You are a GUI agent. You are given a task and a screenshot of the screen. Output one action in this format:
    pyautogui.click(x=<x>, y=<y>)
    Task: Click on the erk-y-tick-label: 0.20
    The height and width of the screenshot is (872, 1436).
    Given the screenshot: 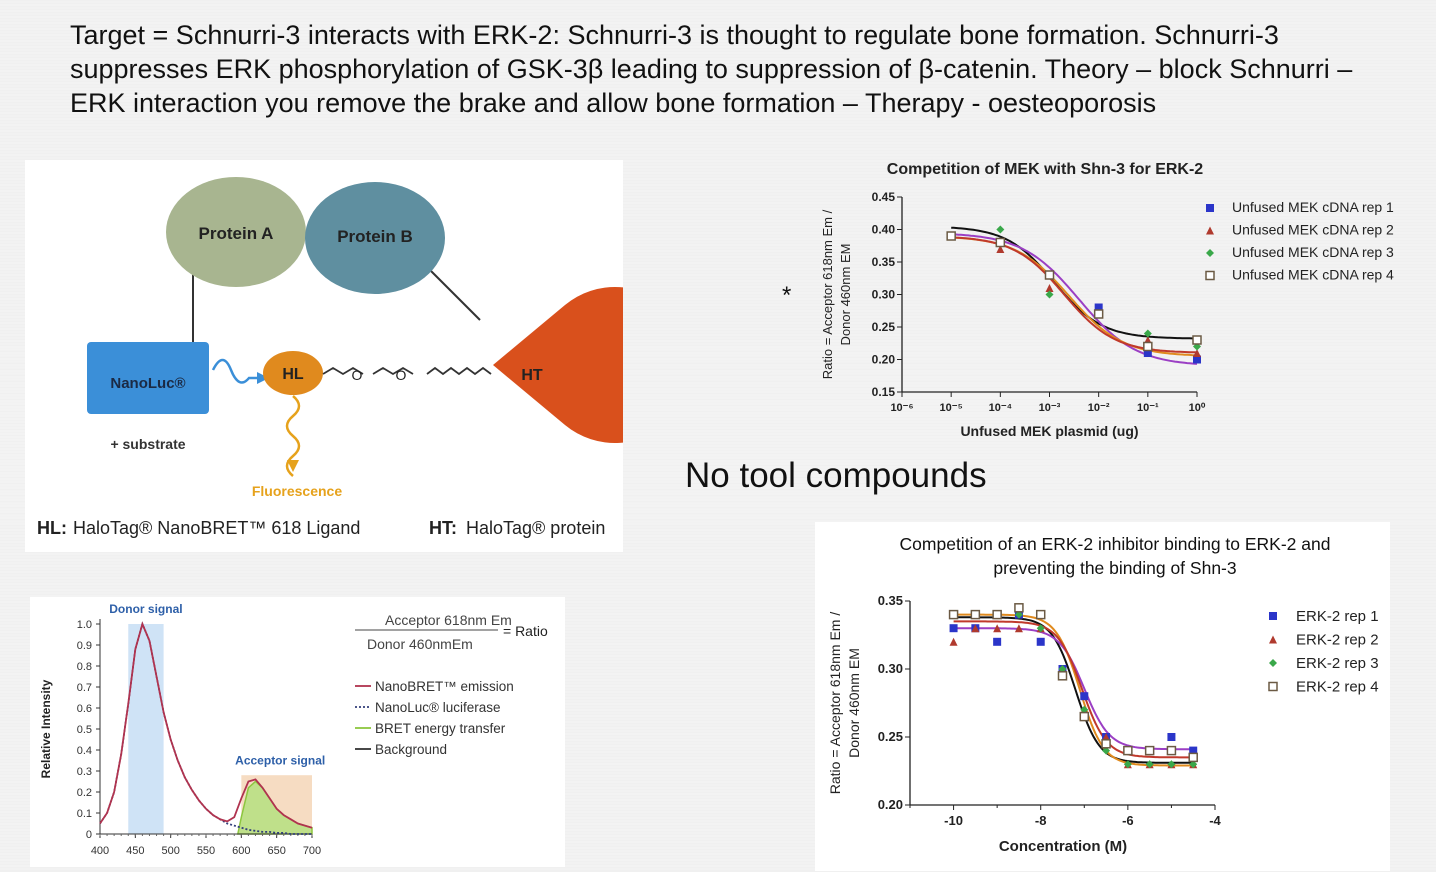 What is the action you would take?
    pyautogui.click(x=890, y=804)
    